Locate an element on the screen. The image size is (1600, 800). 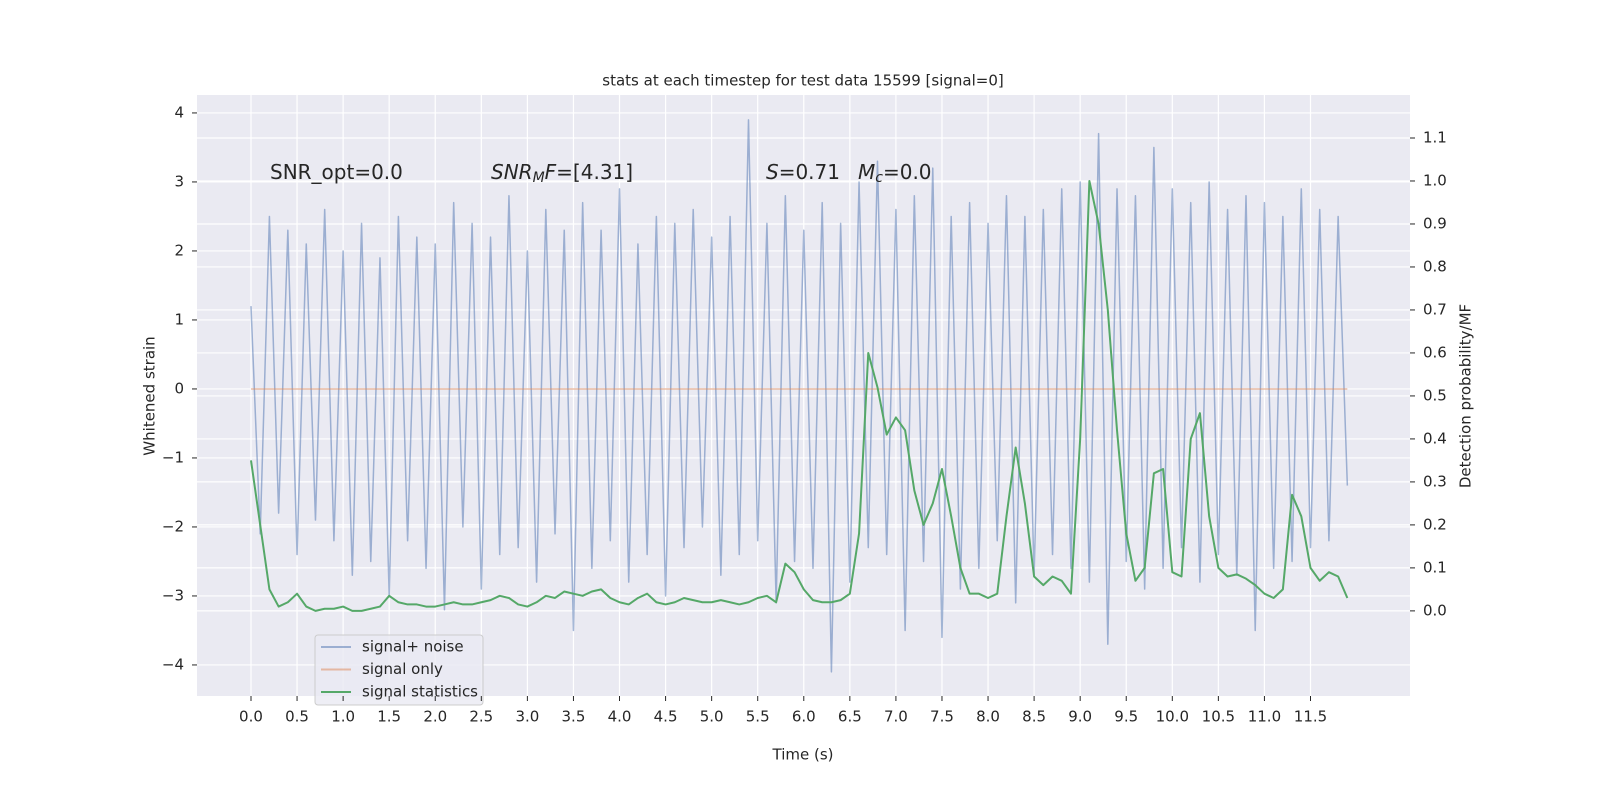
annotation: S=0.71 is located at coordinates (803, 172).